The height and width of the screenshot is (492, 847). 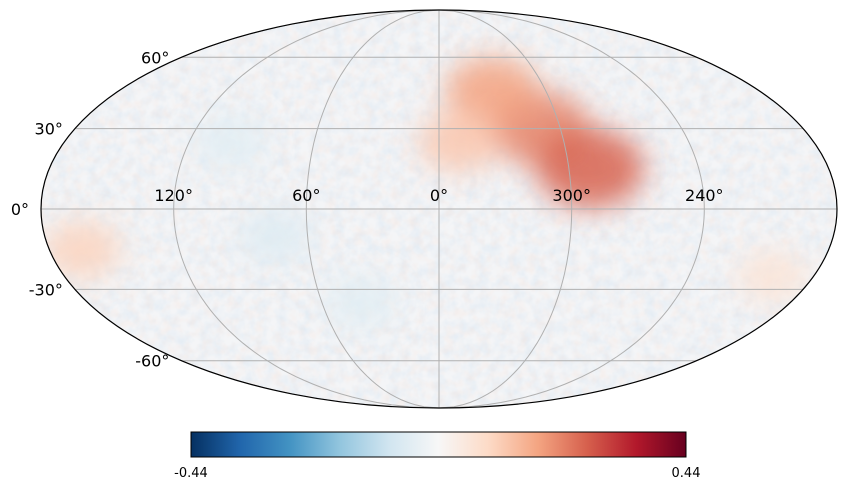 I want to click on longitude-label: 0°, so click(x=439, y=195).